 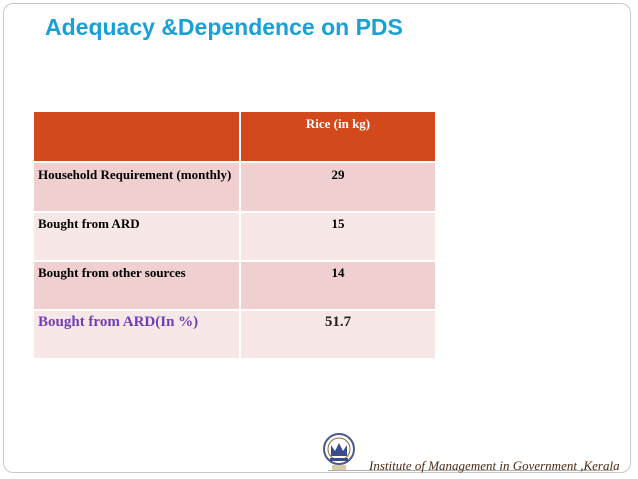 What do you see at coordinates (224, 27) in the screenshot?
I see `slide-title: Adequacy &Dependence on PDS` at bounding box center [224, 27].